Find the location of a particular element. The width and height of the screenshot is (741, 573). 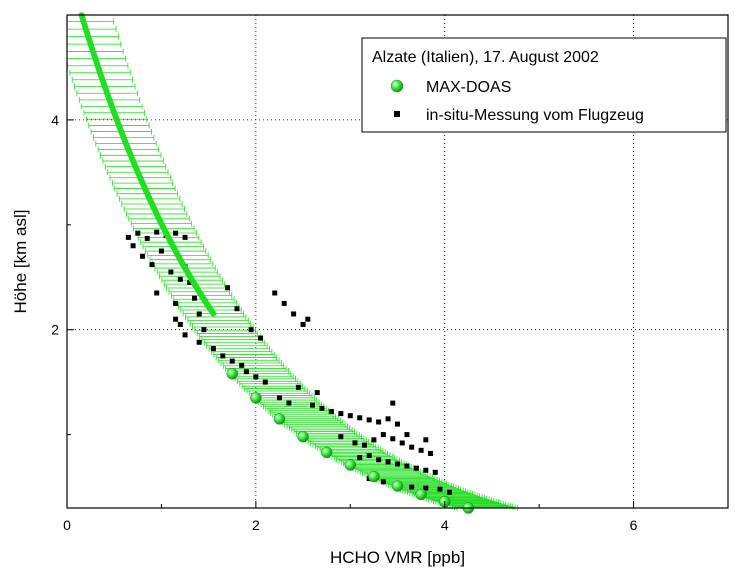

y-tick-label: 4 is located at coordinates (55, 120).